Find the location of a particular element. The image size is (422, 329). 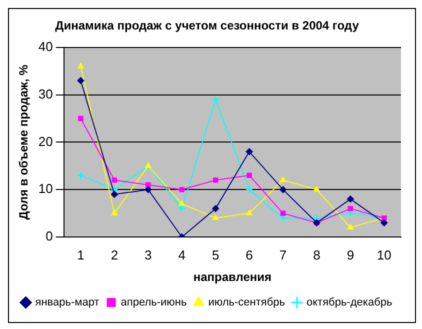

legend-label: октябрь-декабрь is located at coordinates (349, 302).